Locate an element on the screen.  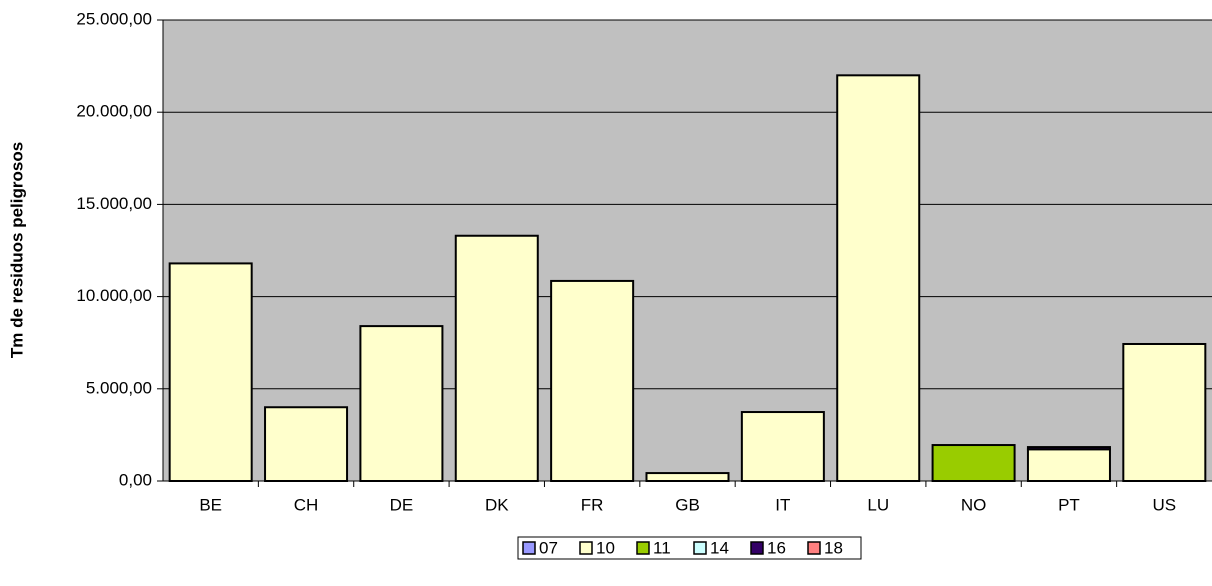
x-tick-label: DE is located at coordinates (402, 504).